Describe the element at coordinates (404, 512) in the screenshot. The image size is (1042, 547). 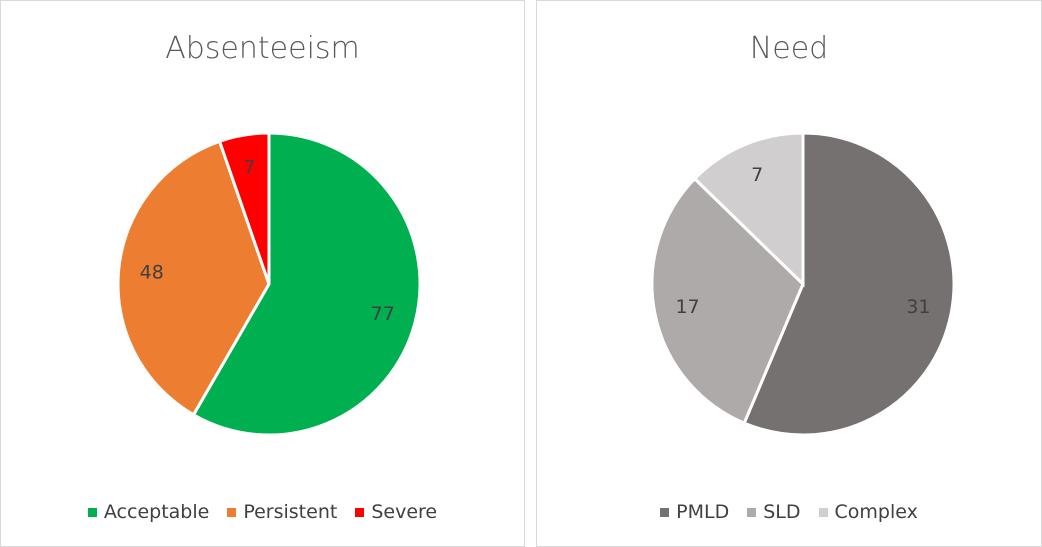
I see `legend-label: Severe` at that location.